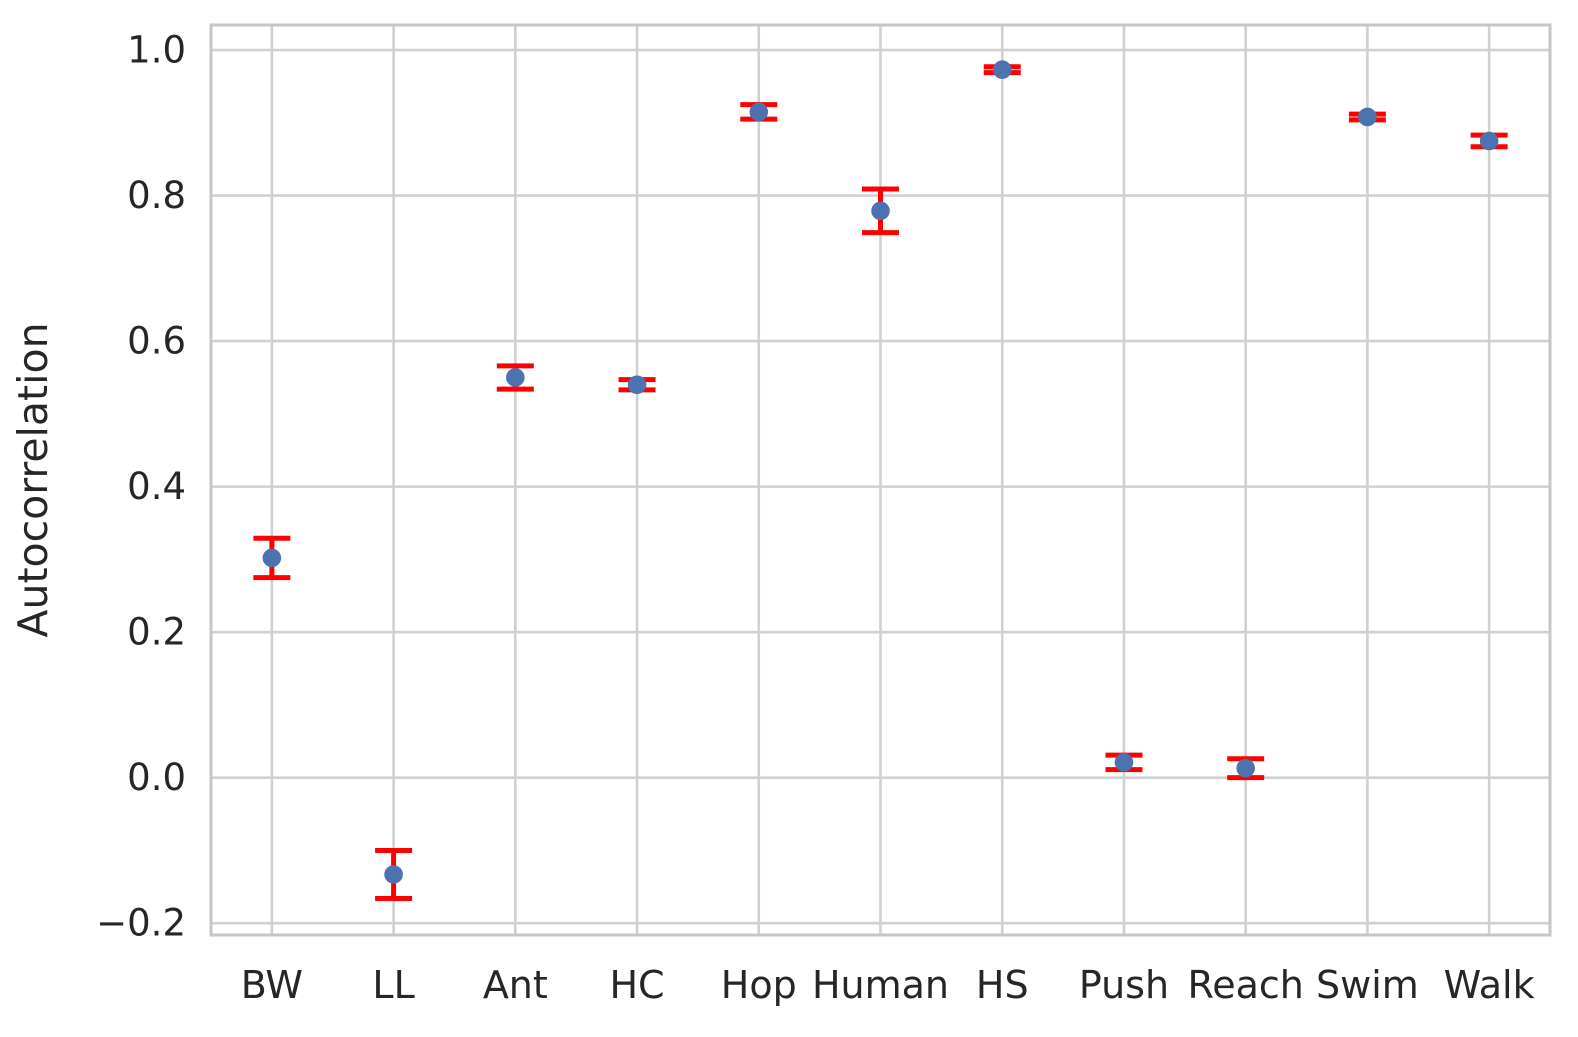  What do you see at coordinates (1489, 985) in the screenshot?
I see `x-tick-label-Walk: Walk` at bounding box center [1489, 985].